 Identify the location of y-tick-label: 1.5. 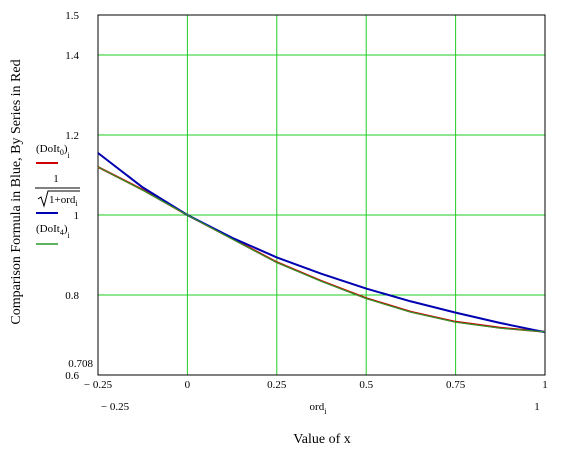
(72, 16).